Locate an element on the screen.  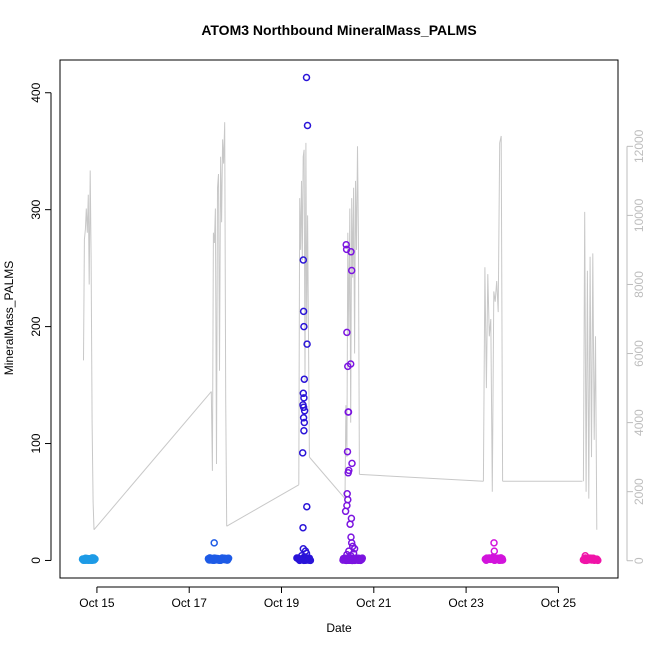
y2-tick-label: 10000 is located at coordinates (639, 215).